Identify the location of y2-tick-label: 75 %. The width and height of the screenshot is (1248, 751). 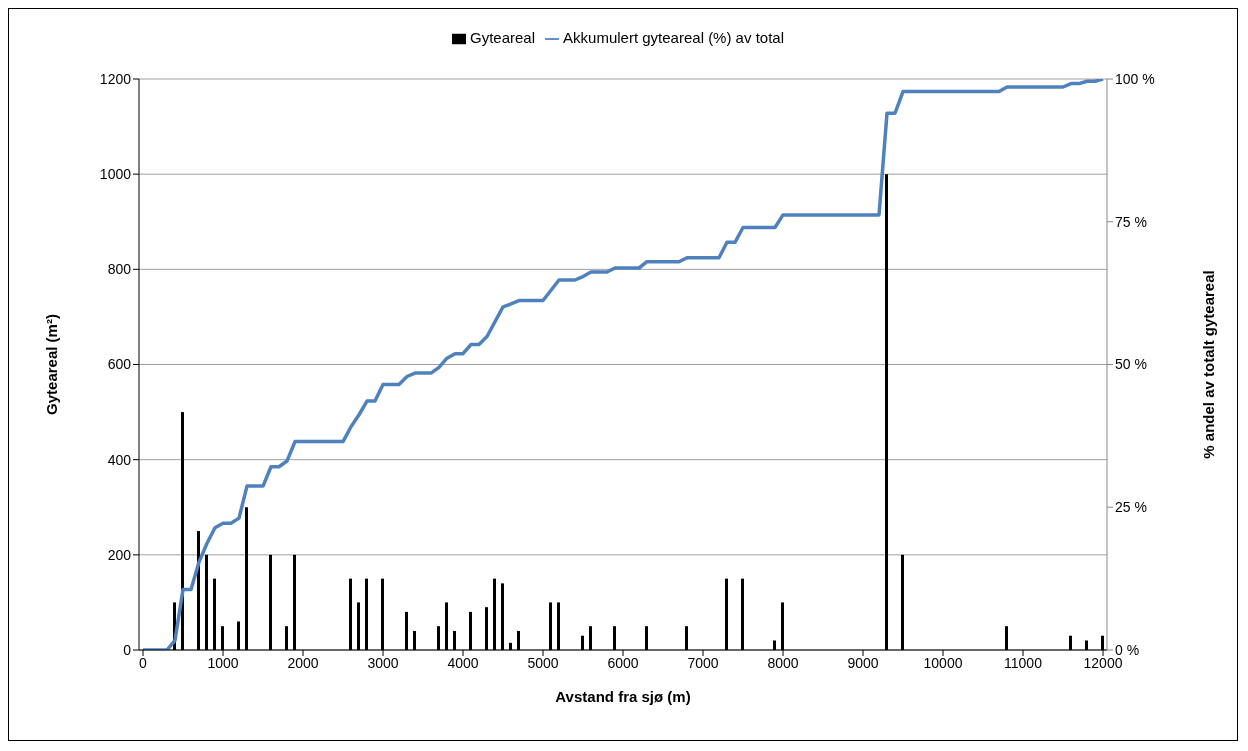
(1131, 221).